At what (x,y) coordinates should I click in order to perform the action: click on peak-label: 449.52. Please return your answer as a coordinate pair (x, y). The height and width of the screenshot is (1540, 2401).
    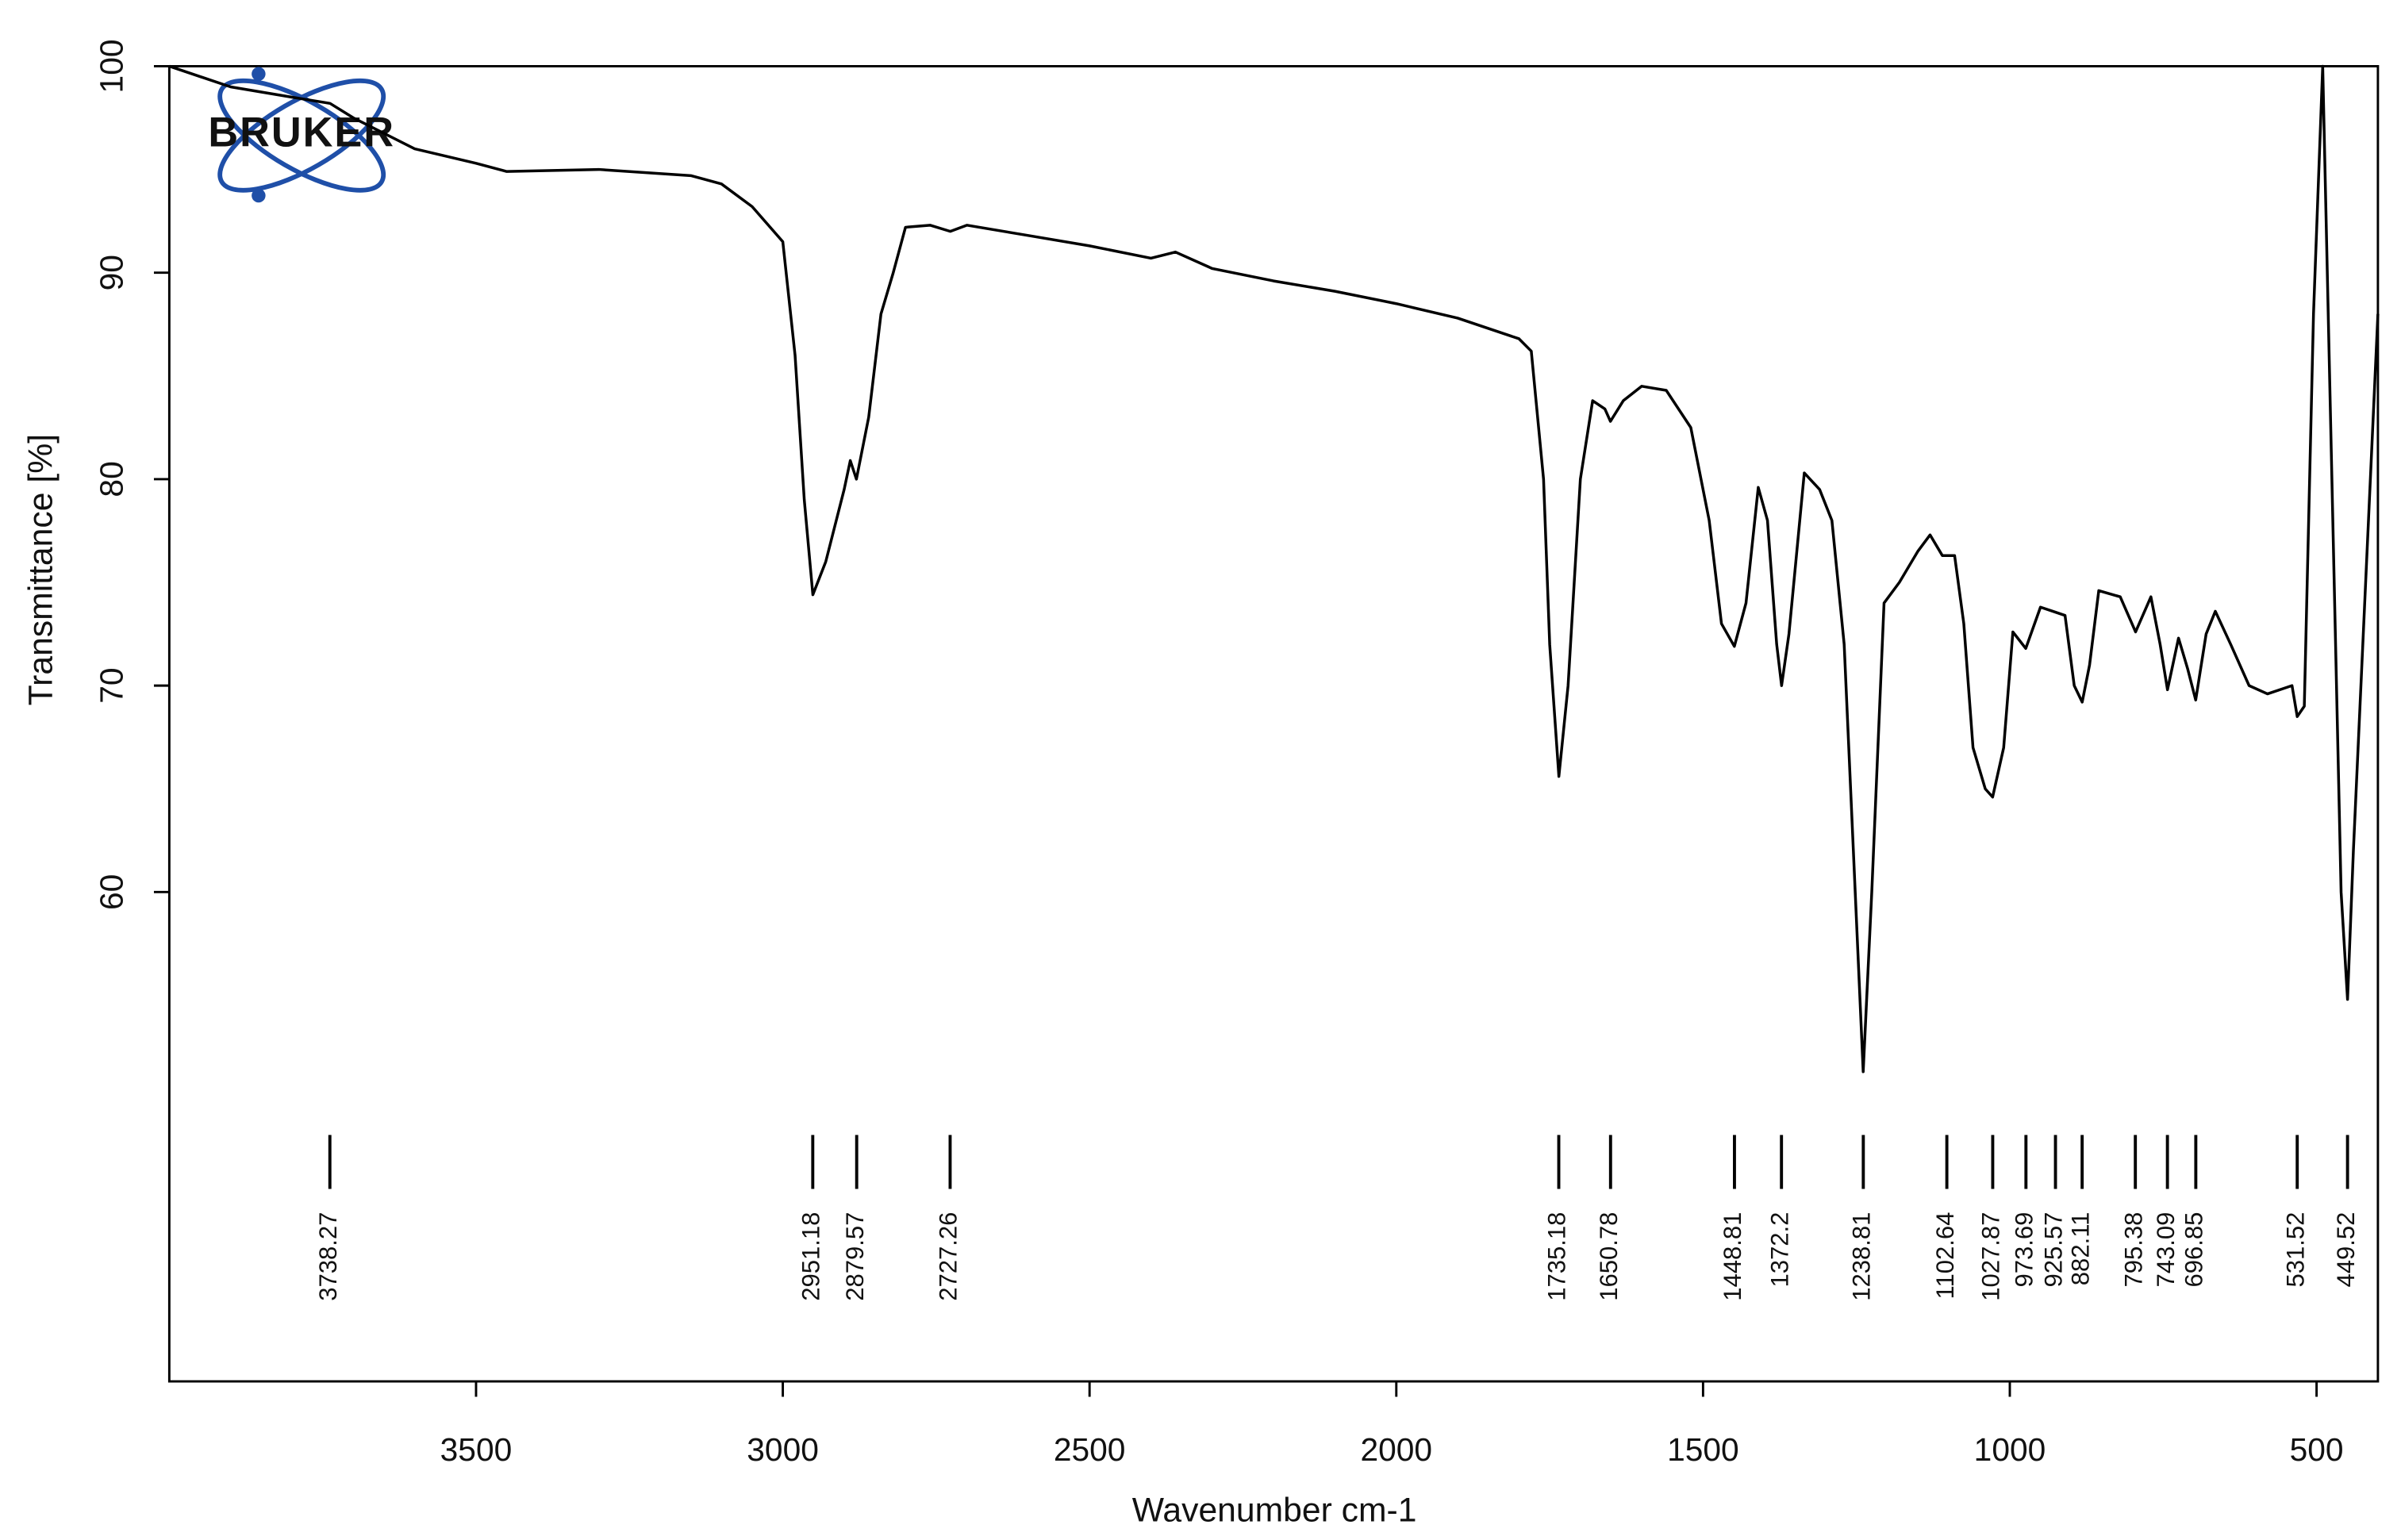
    Looking at the image, I should click on (2346, 1250).